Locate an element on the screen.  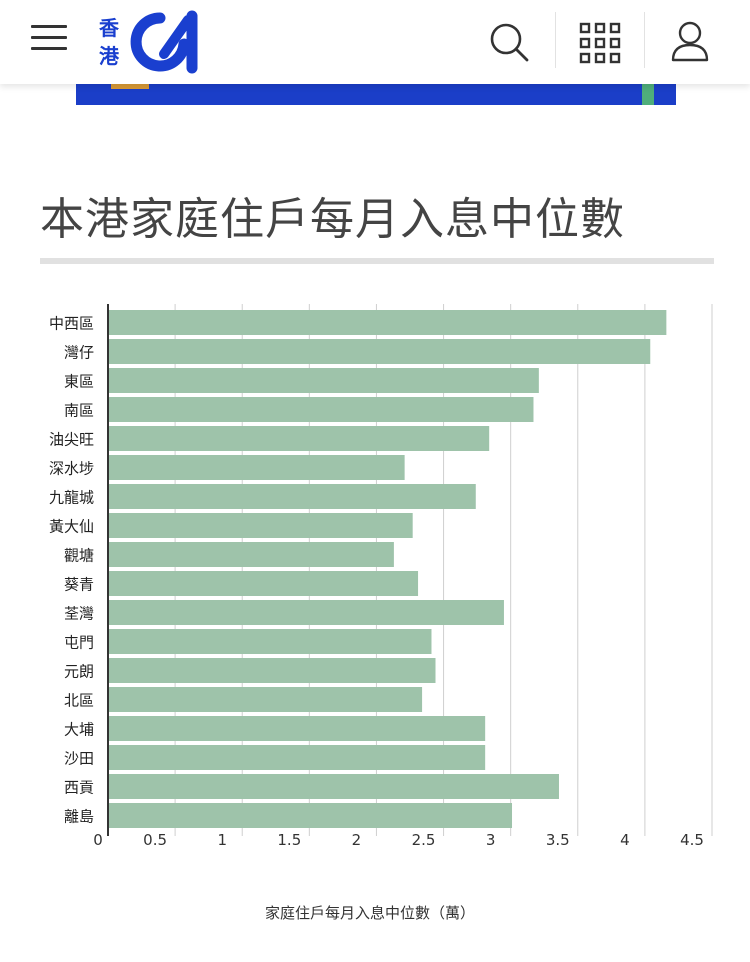
category-label: 油尖旺 is located at coordinates (71, 440).